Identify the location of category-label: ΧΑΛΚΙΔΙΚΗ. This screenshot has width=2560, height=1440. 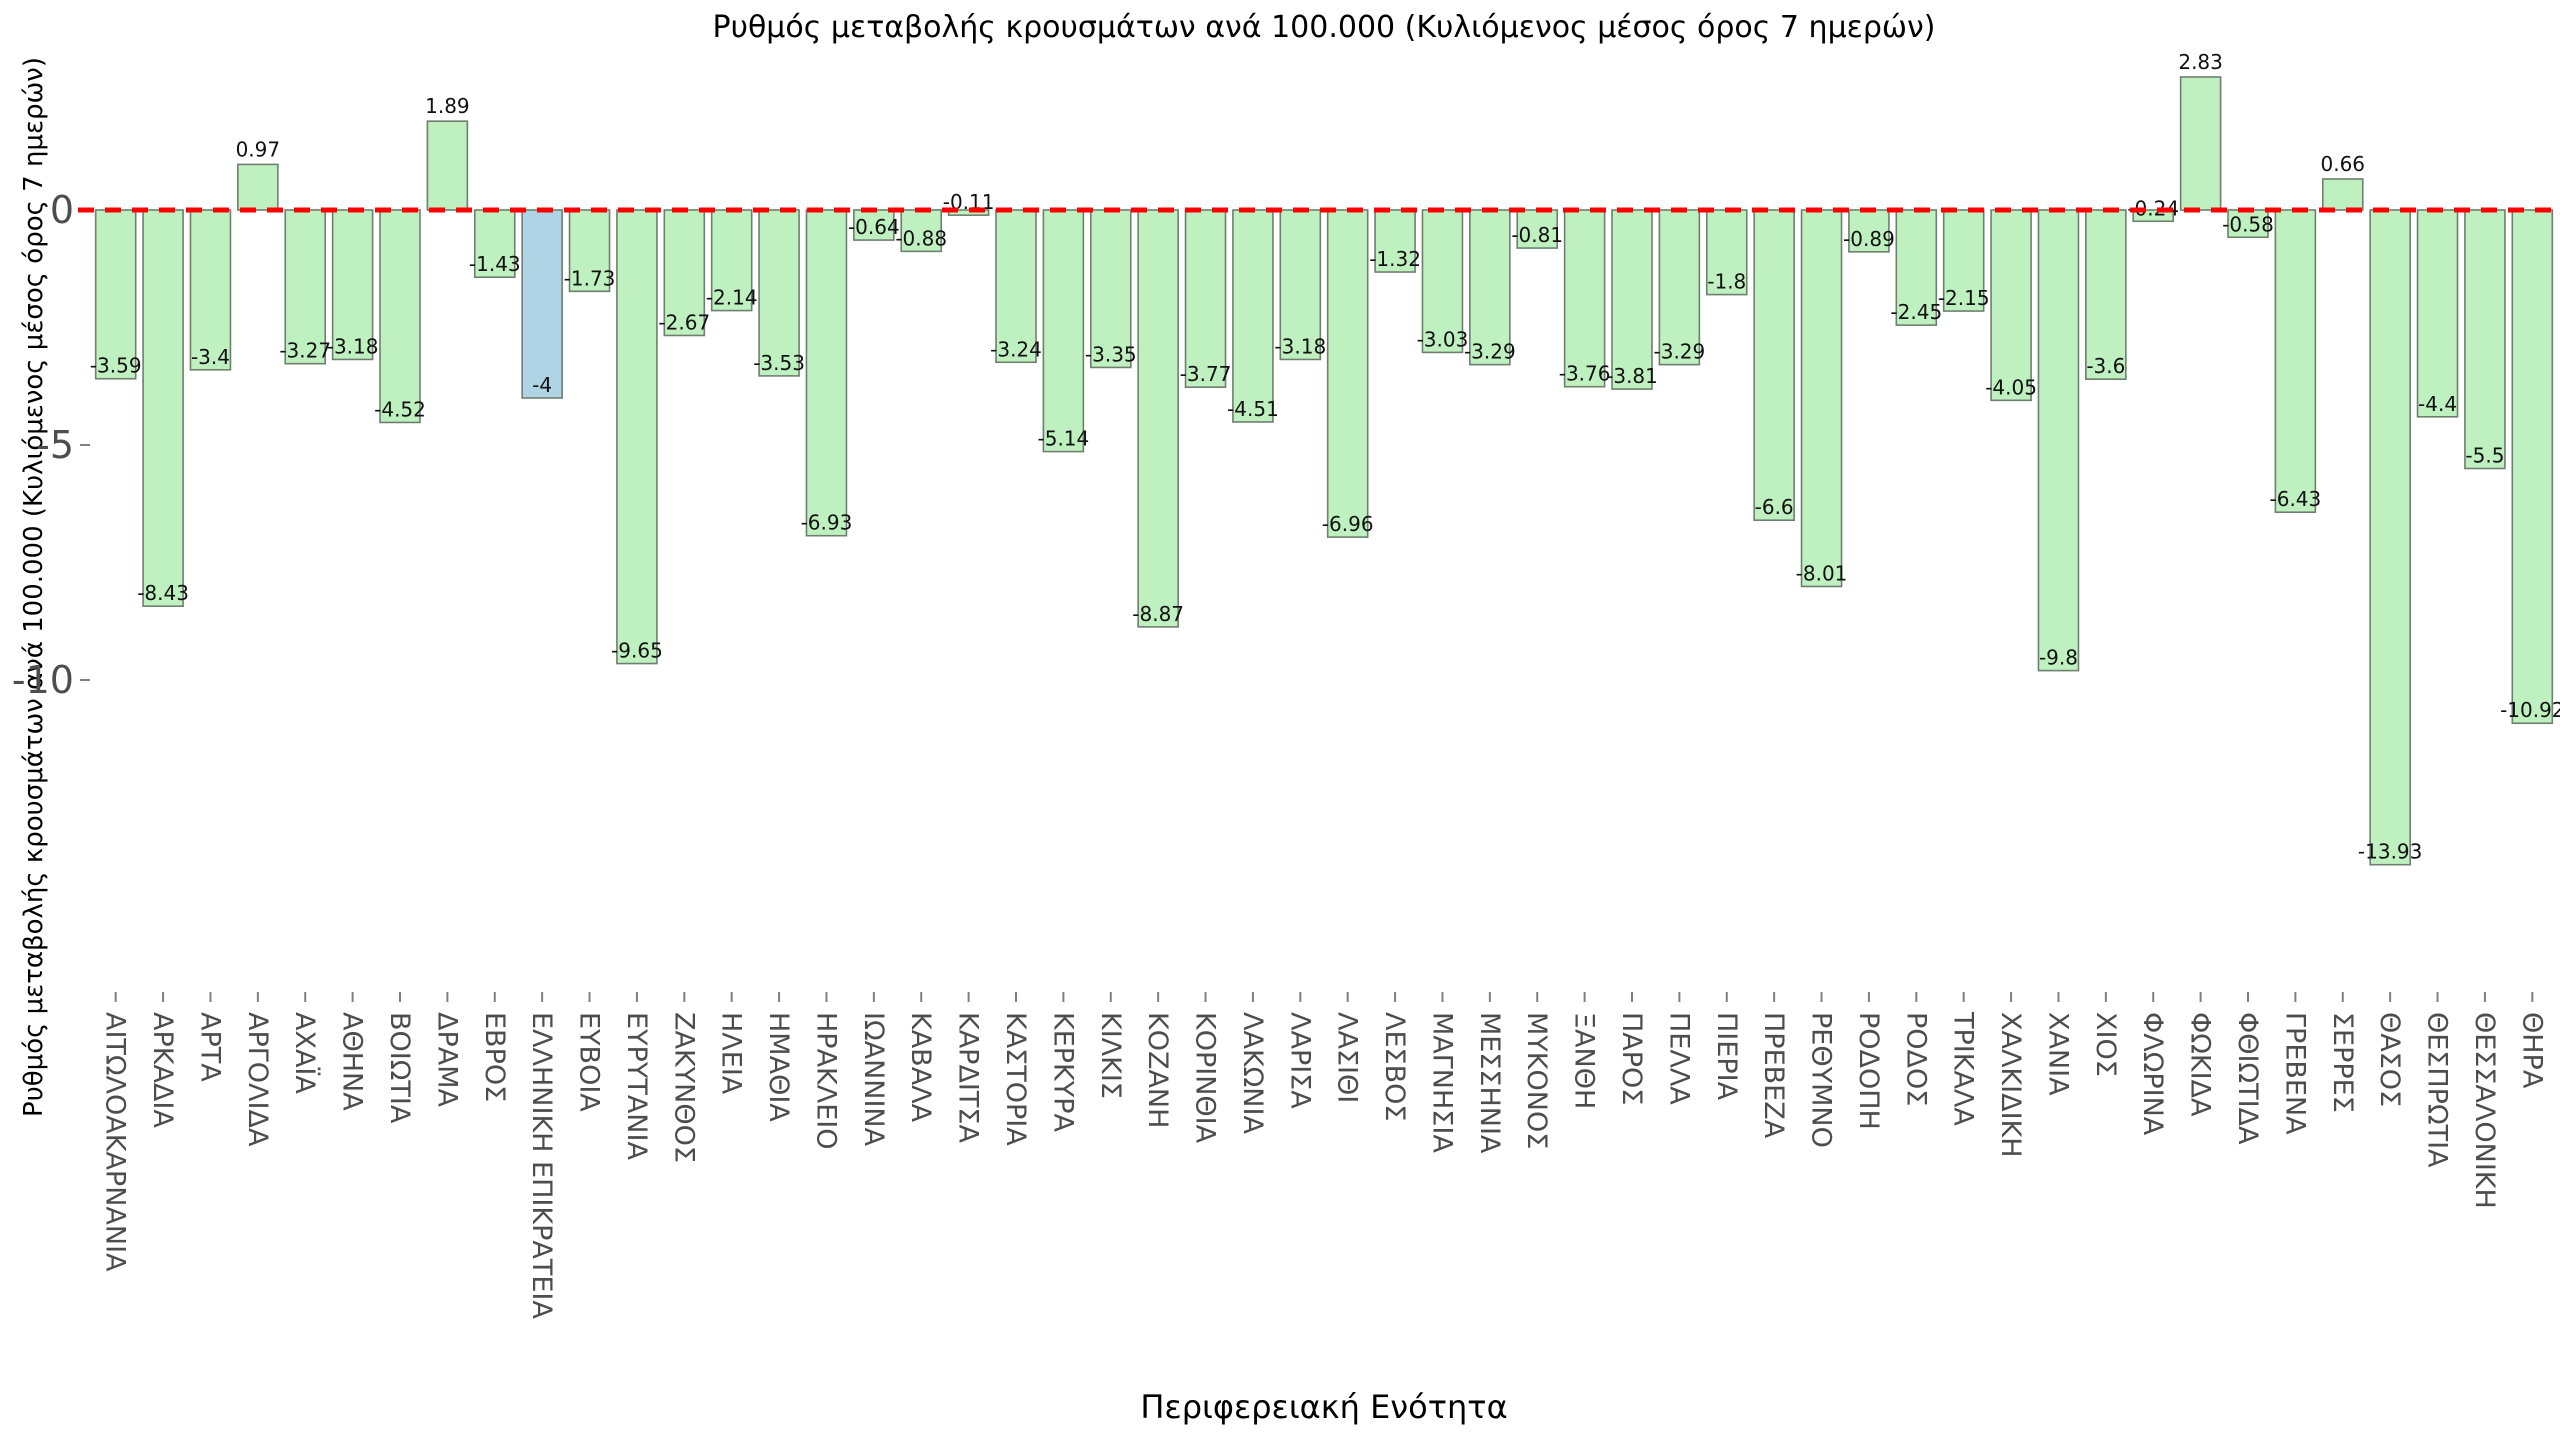
(2010, 1085).